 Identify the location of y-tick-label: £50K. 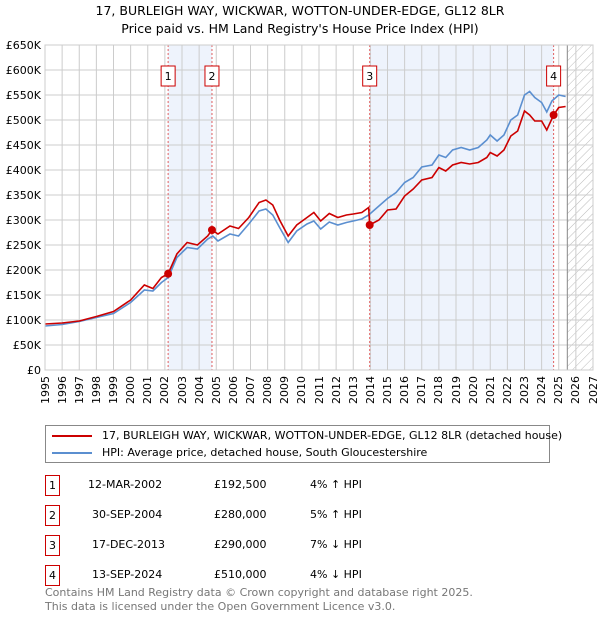
(27, 345).